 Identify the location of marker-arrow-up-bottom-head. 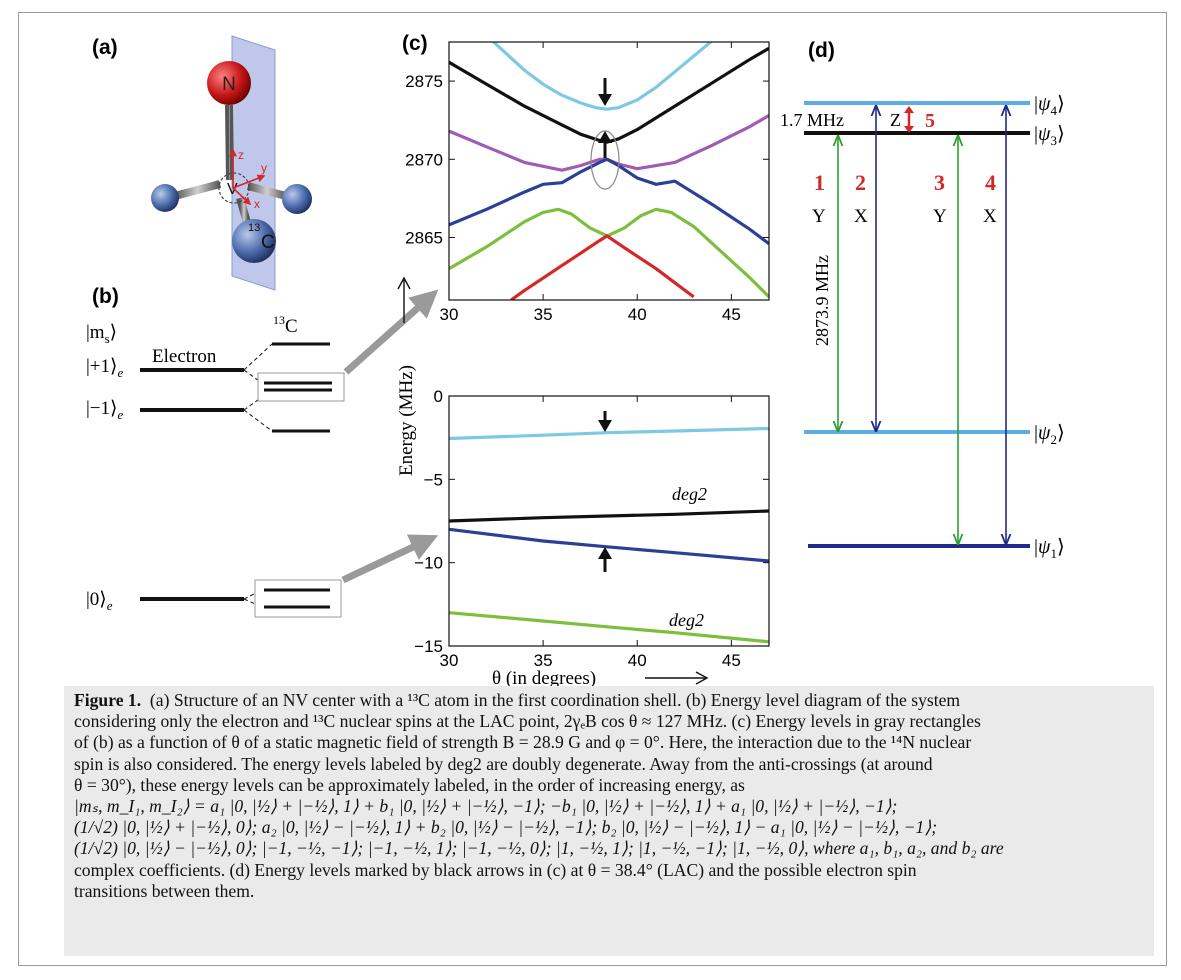
(605, 553).